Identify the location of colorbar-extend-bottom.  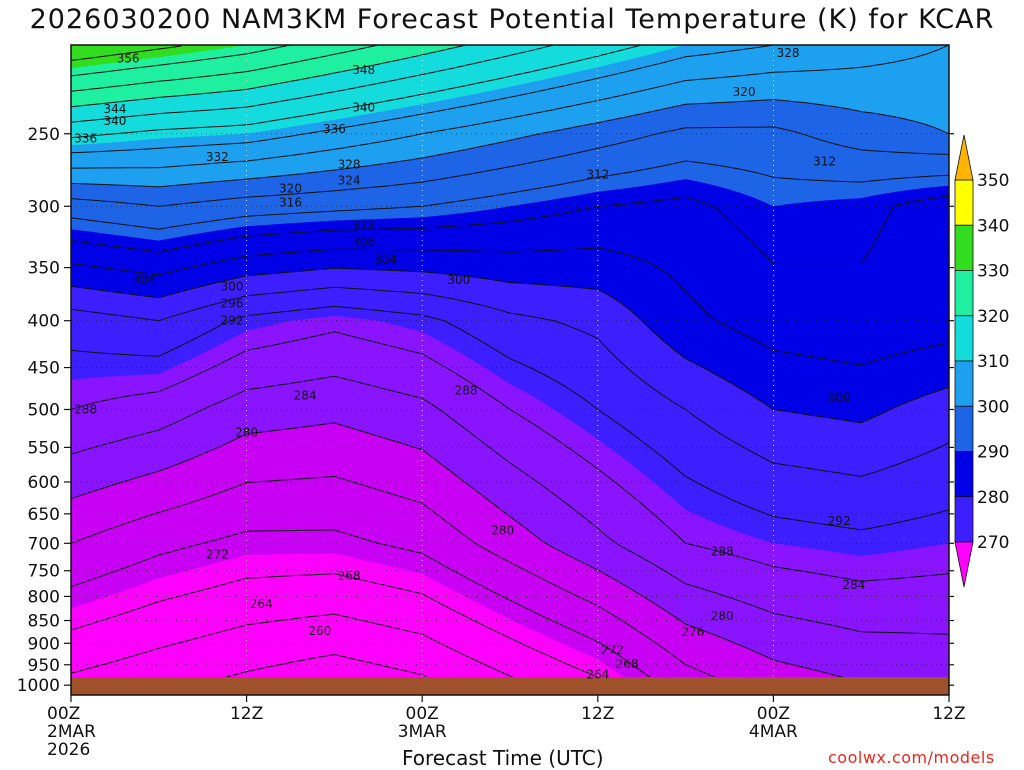
(964, 564).